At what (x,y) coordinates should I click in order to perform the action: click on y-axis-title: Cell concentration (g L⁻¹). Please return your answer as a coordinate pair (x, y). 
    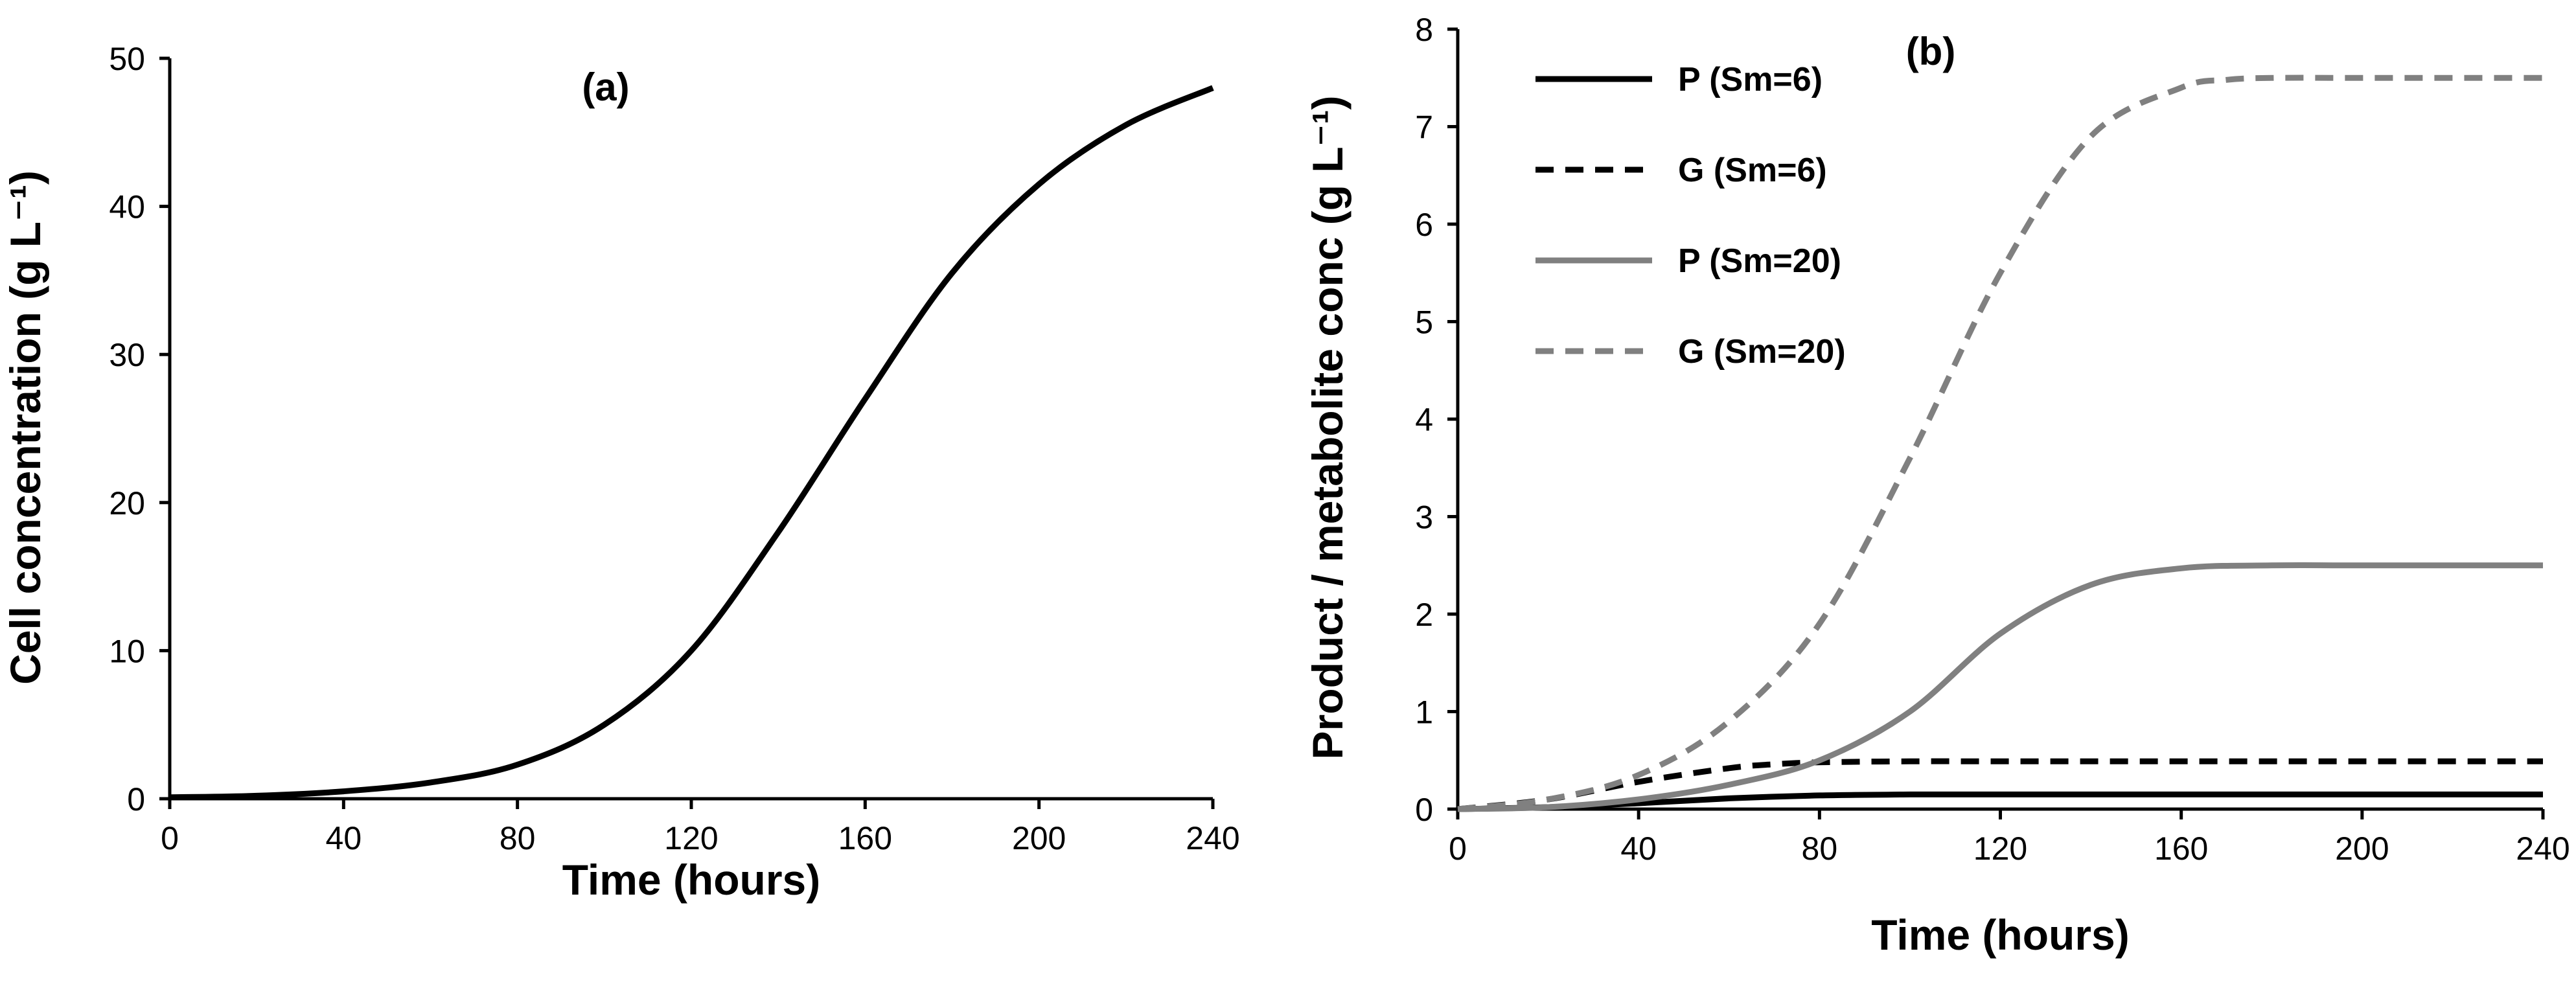
    Looking at the image, I should click on (25, 427).